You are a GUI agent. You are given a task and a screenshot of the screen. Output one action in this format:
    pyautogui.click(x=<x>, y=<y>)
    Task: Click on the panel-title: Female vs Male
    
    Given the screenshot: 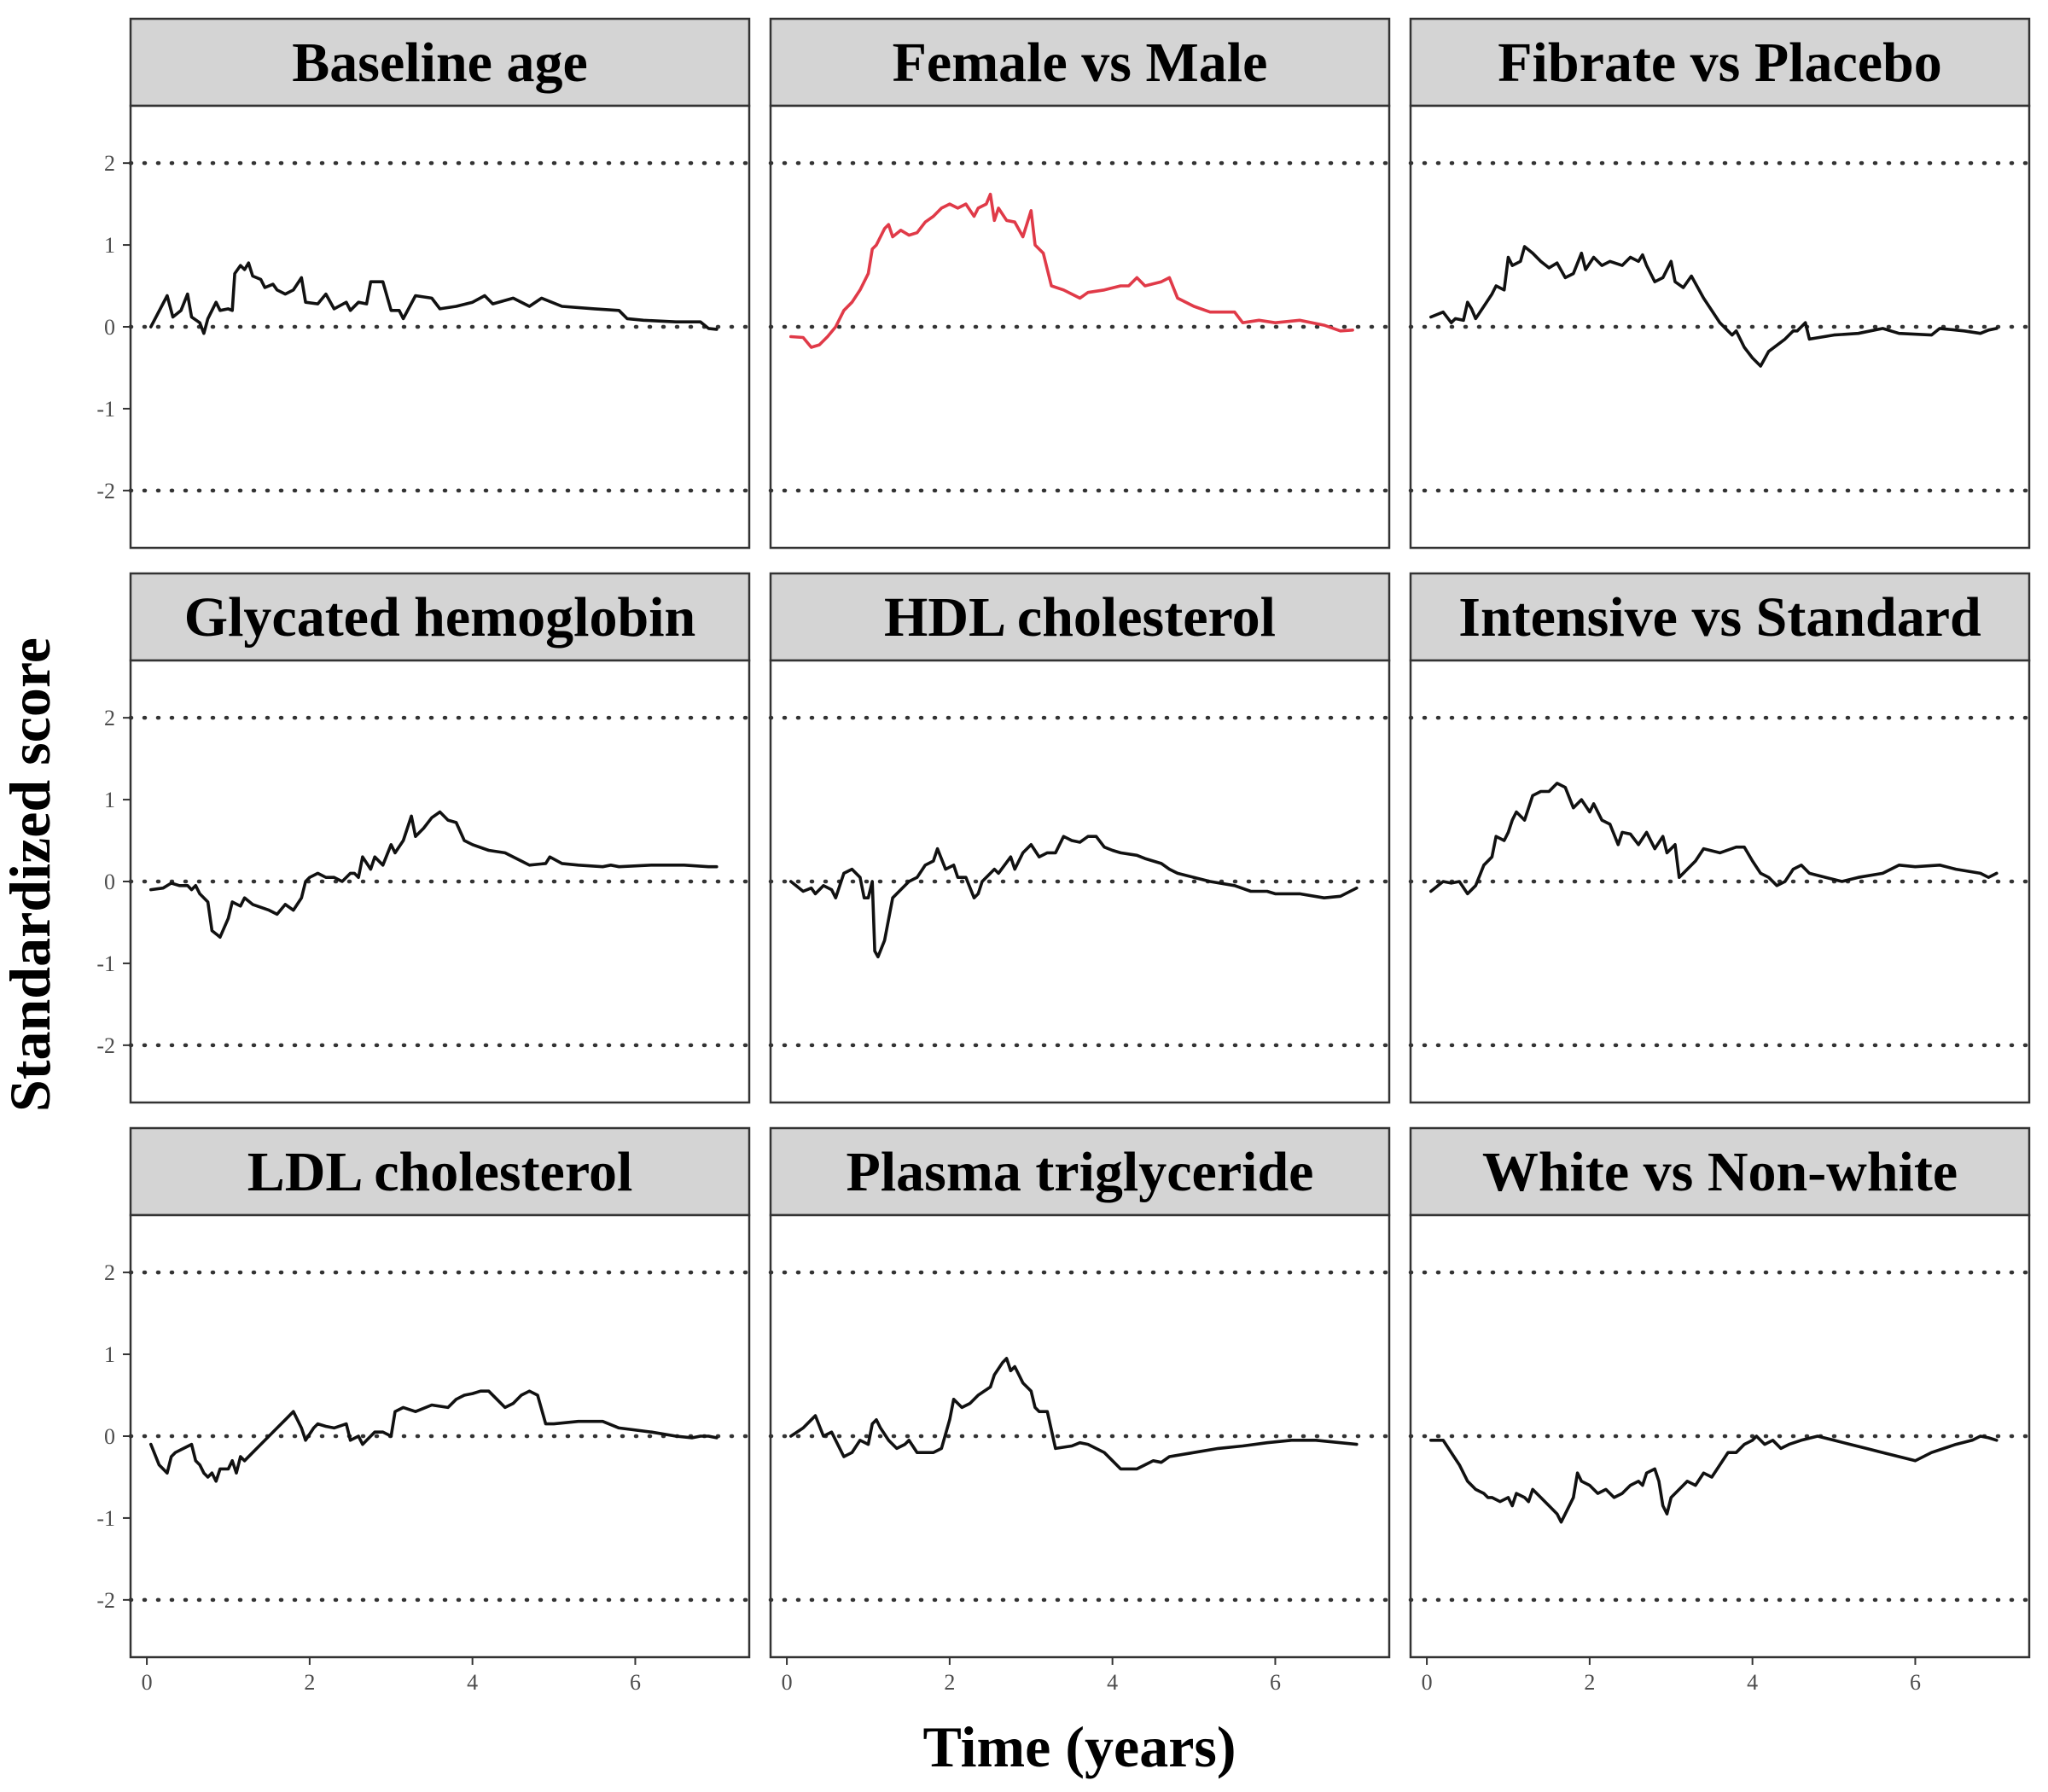 What is the action you would take?
    pyautogui.click(x=1080, y=63)
    